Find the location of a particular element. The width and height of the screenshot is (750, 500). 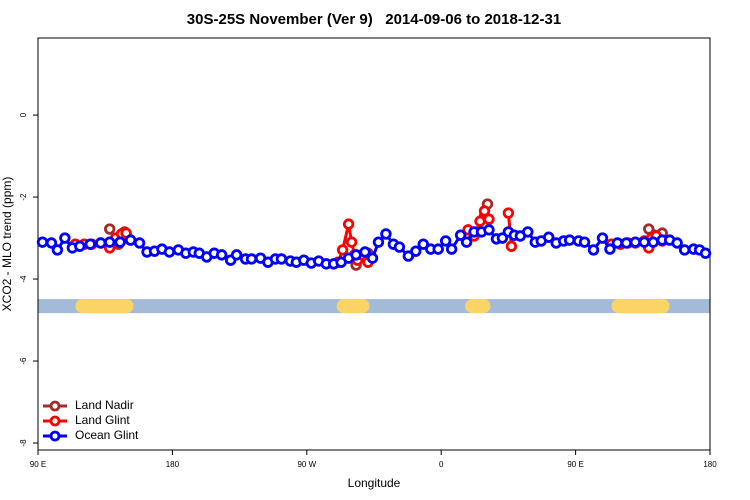

x-tick-label: 90 W is located at coordinates (306, 464).